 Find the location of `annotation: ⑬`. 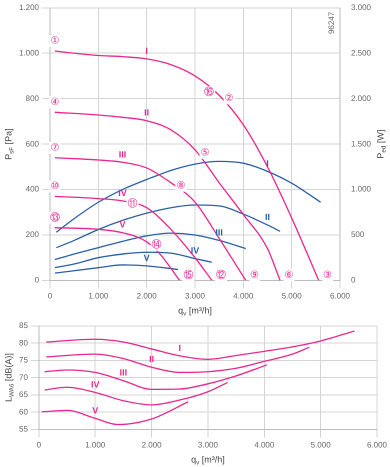

annotation: ⑬ is located at coordinates (55, 217).